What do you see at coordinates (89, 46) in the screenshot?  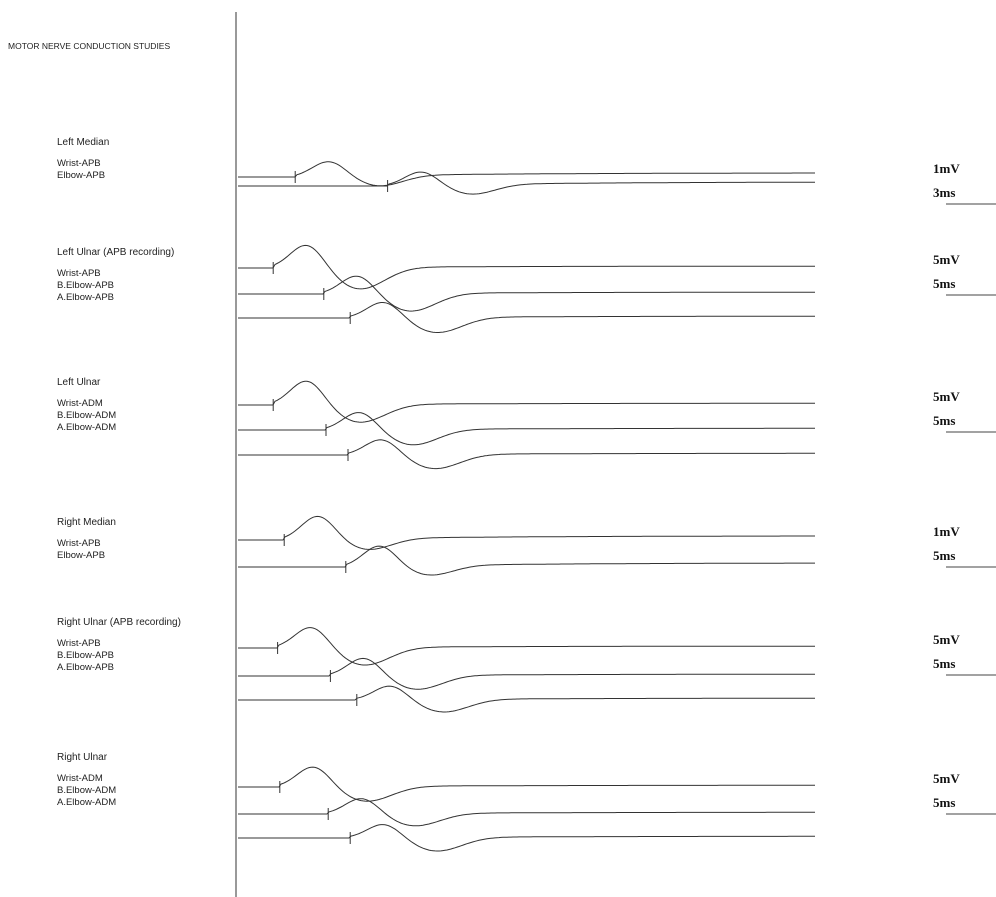 I see `figure-title: MOTOR NERVE CONDUCTION STUDIES` at bounding box center [89, 46].